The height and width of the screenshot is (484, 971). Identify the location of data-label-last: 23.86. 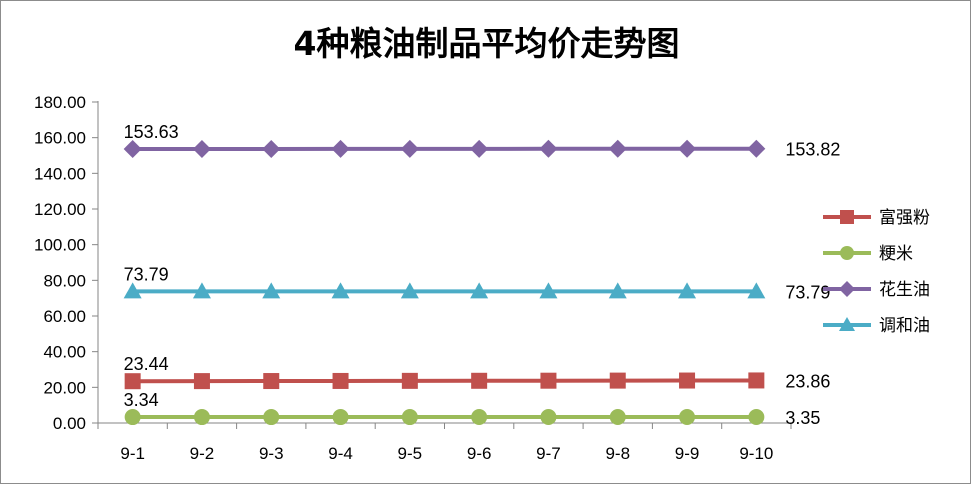
(807, 381).